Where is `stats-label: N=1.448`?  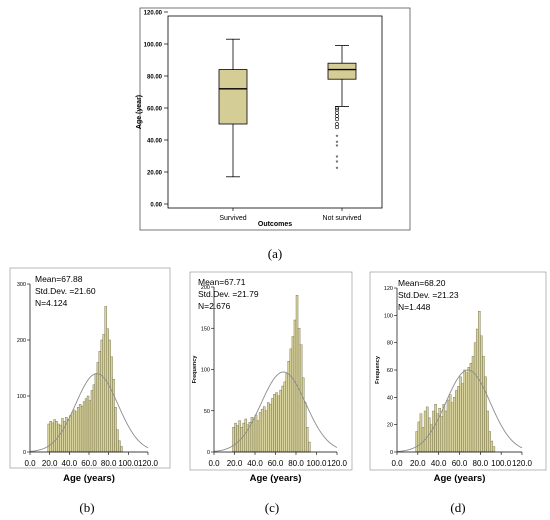 stats-label: N=1.448 is located at coordinates (414, 307).